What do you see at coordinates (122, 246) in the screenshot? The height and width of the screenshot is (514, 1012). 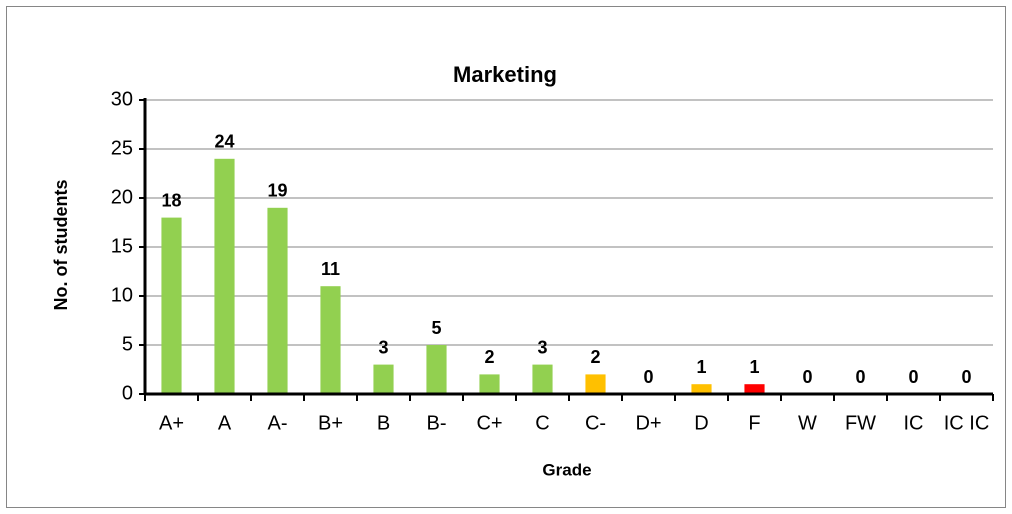 I see `y-tick-label: 15` at bounding box center [122, 246].